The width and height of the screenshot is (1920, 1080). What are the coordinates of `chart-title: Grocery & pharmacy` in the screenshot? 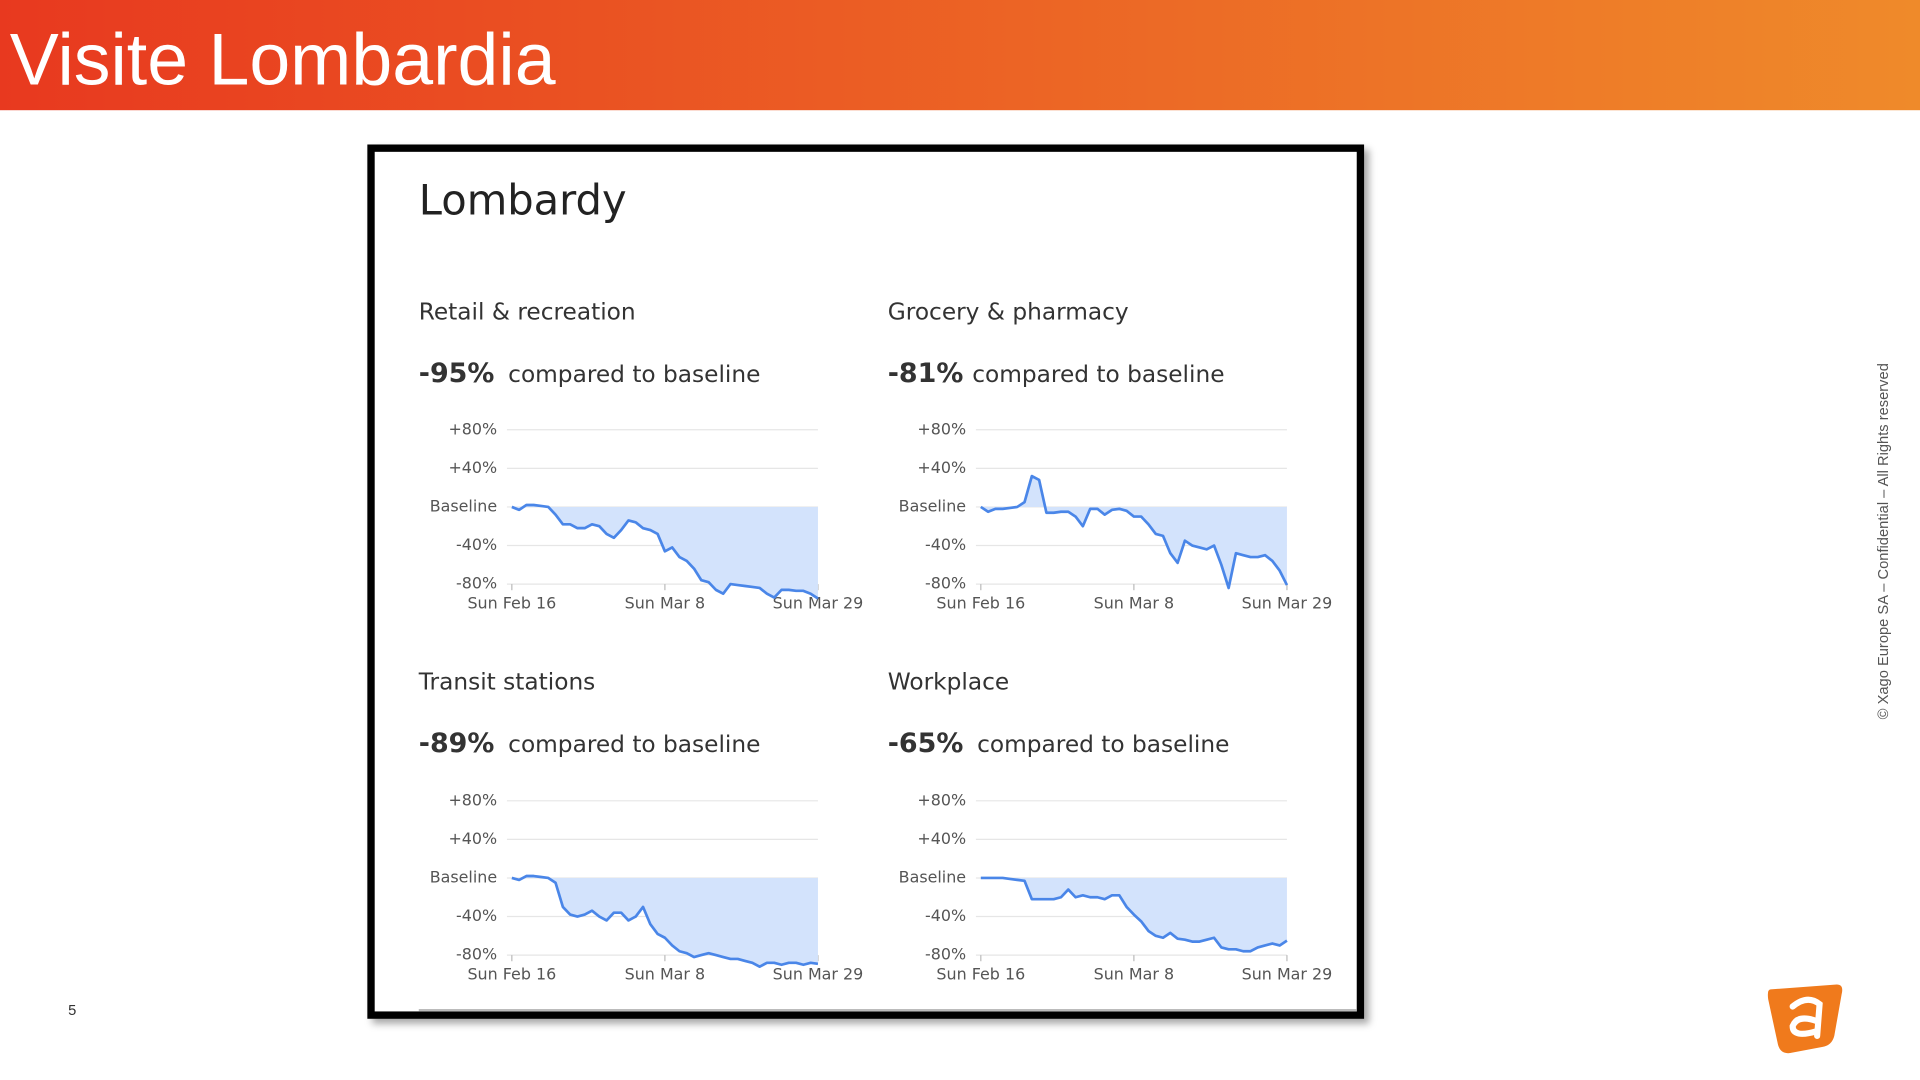 It's located at (1008, 312).